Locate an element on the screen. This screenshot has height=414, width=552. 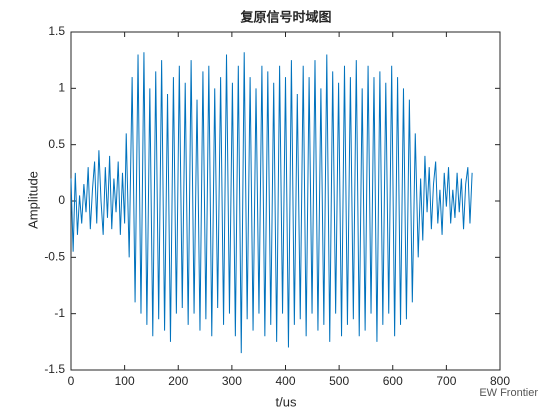
x-tick-label: 400 is located at coordinates (285, 381).